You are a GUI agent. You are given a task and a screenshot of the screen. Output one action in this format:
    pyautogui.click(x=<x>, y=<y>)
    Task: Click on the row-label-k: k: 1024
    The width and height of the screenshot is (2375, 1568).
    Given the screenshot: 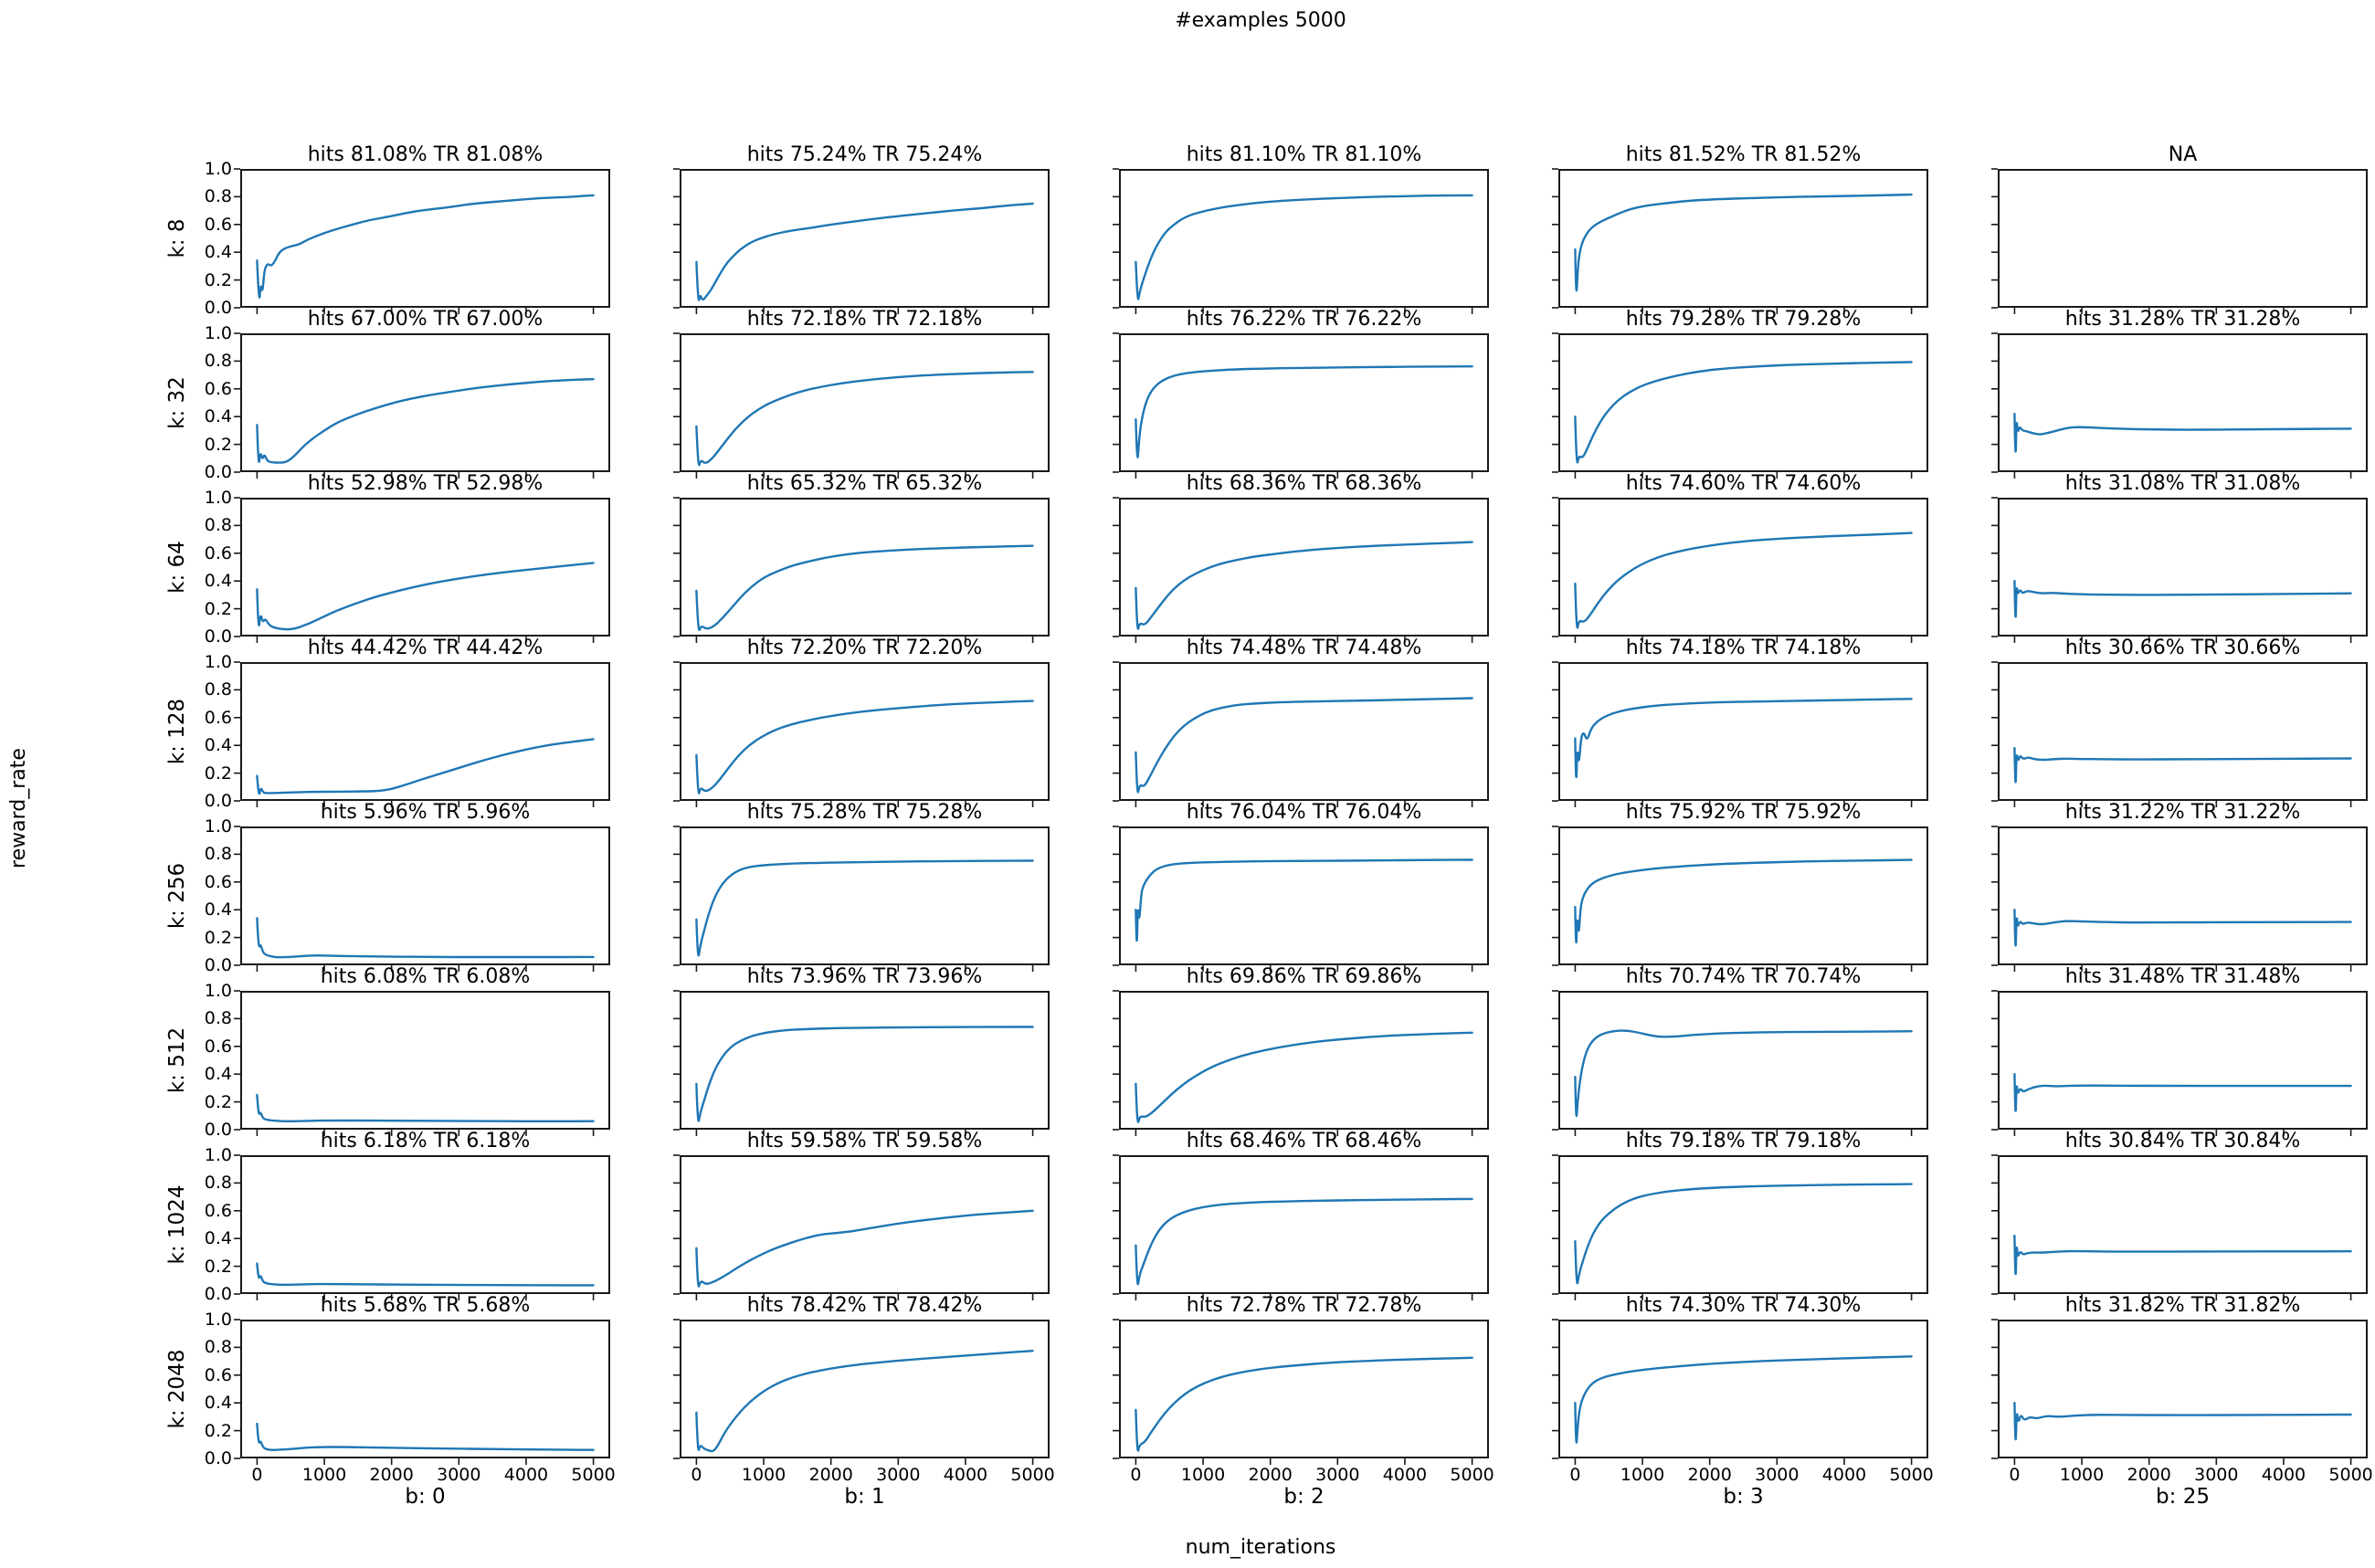 What is the action you would take?
    pyautogui.click(x=177, y=1224)
    